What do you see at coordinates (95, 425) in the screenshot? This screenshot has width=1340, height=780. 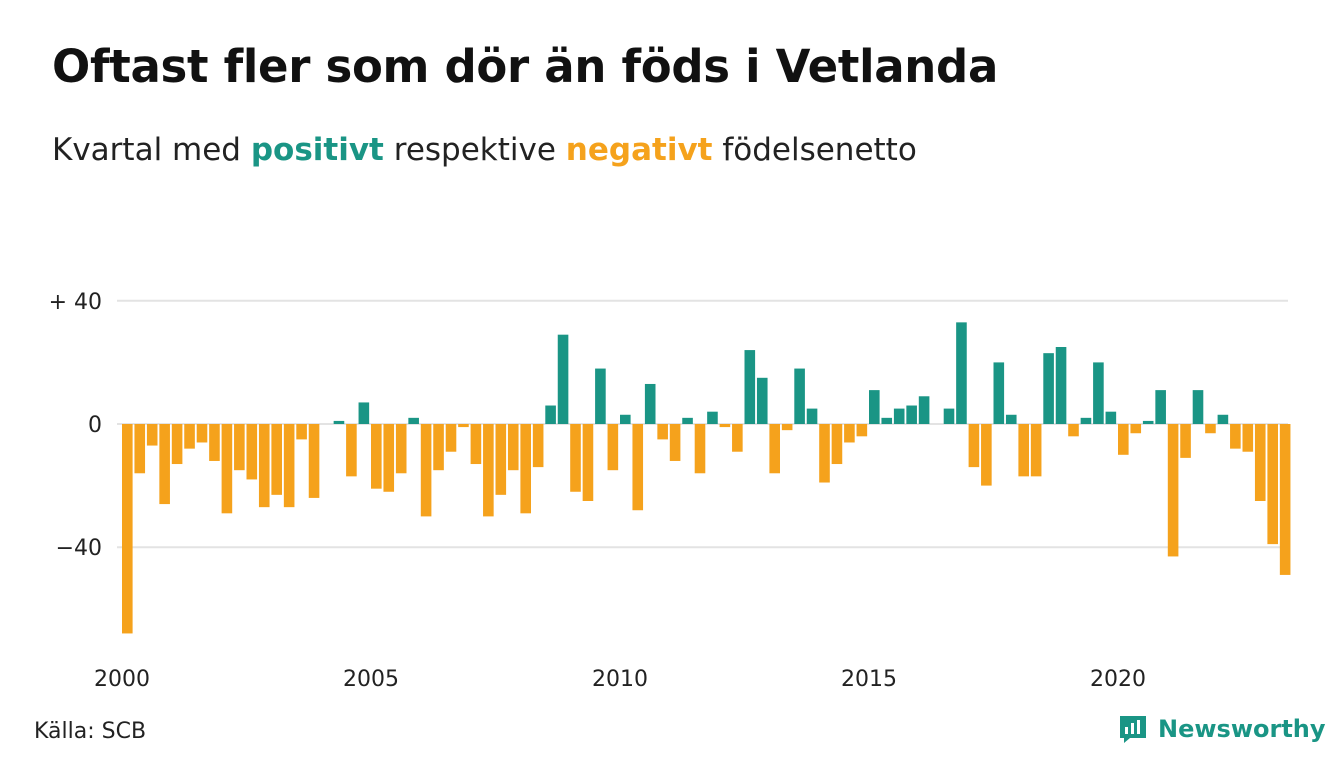 I see `y-tick-label: 0` at bounding box center [95, 425].